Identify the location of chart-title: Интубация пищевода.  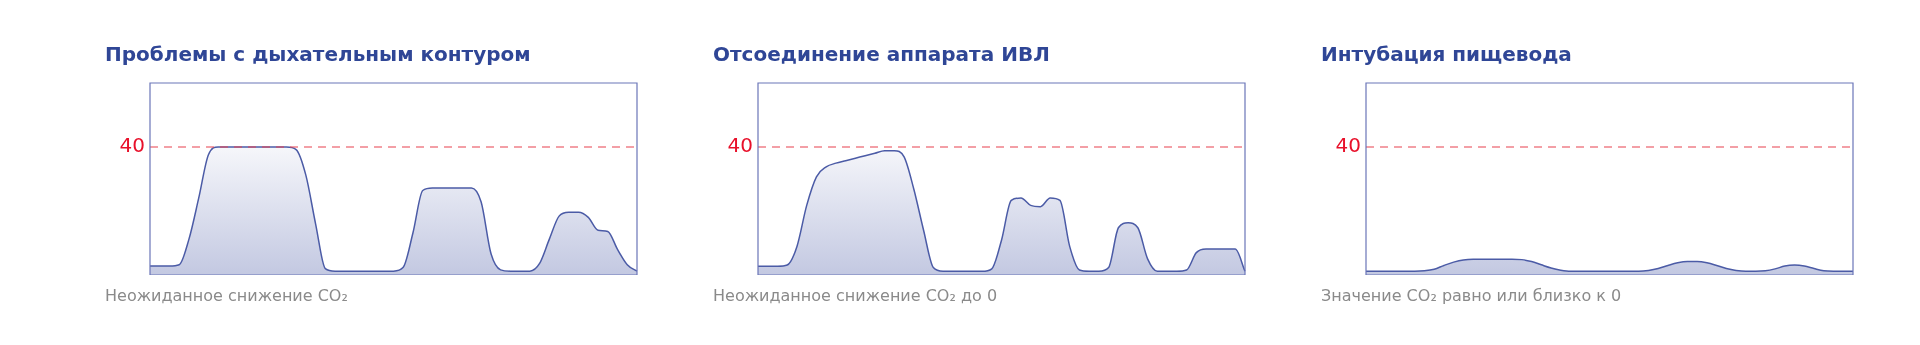
(1446, 54).